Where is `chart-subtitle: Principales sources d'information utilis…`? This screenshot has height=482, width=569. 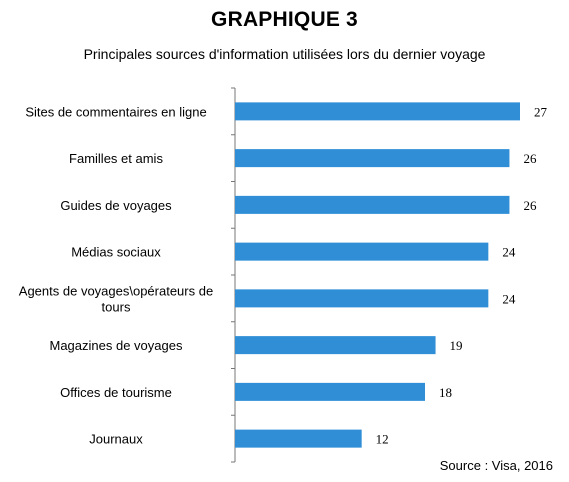 chart-subtitle: Principales sources d'information utilis… is located at coordinates (284, 54).